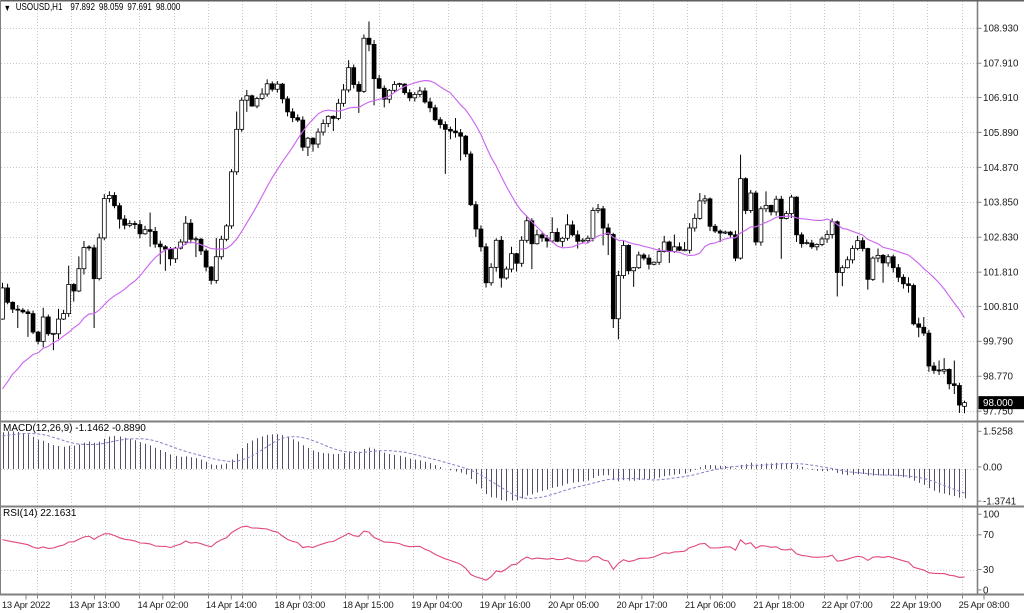 The width and height of the screenshot is (1024, 613). Describe the element at coordinates (7, 8) in the screenshot. I see `collapse-arrow-icon: ▼` at that location.